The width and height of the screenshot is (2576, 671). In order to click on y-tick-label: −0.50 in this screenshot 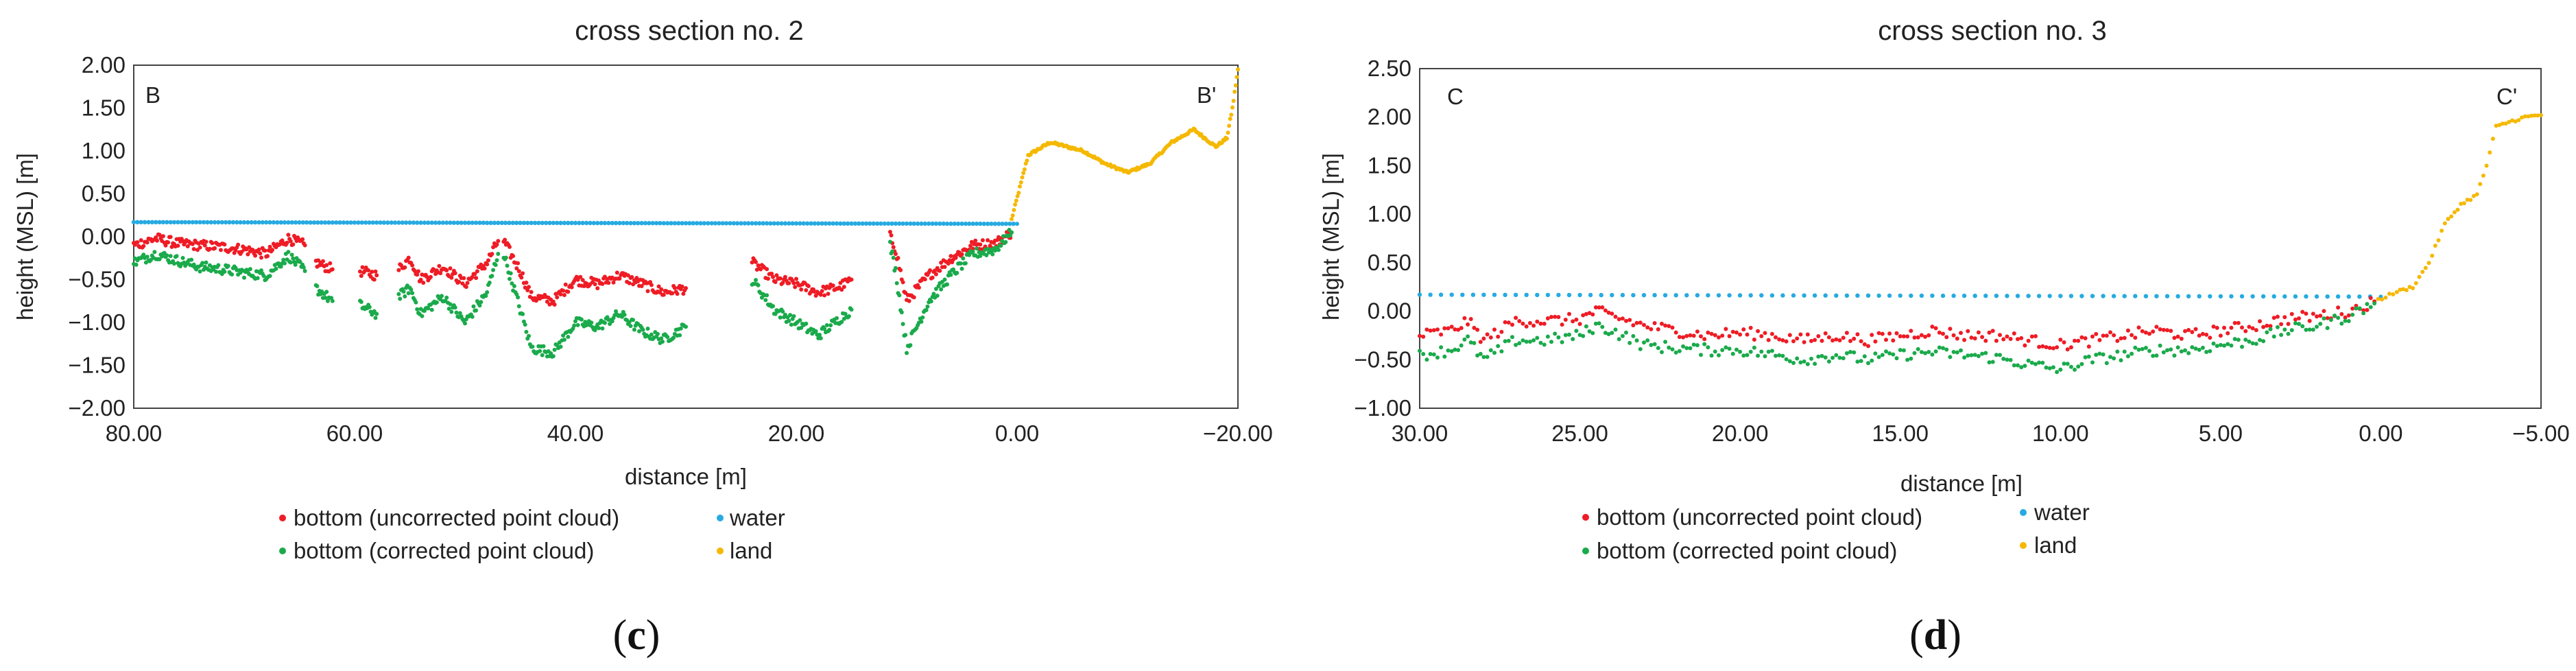, I will do `click(1383, 359)`.